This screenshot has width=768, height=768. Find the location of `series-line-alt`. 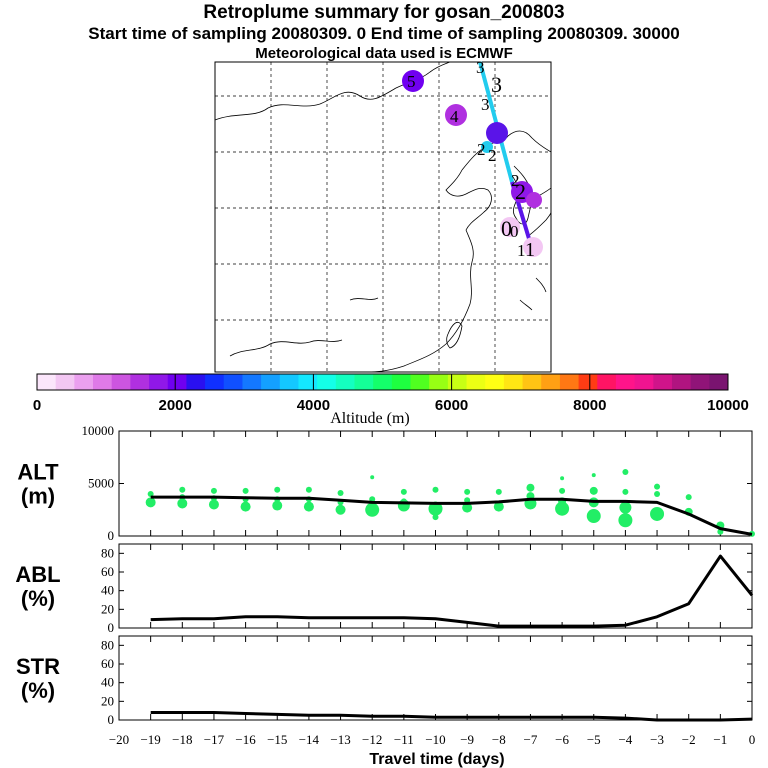

series-line-alt is located at coordinates (451, 515).